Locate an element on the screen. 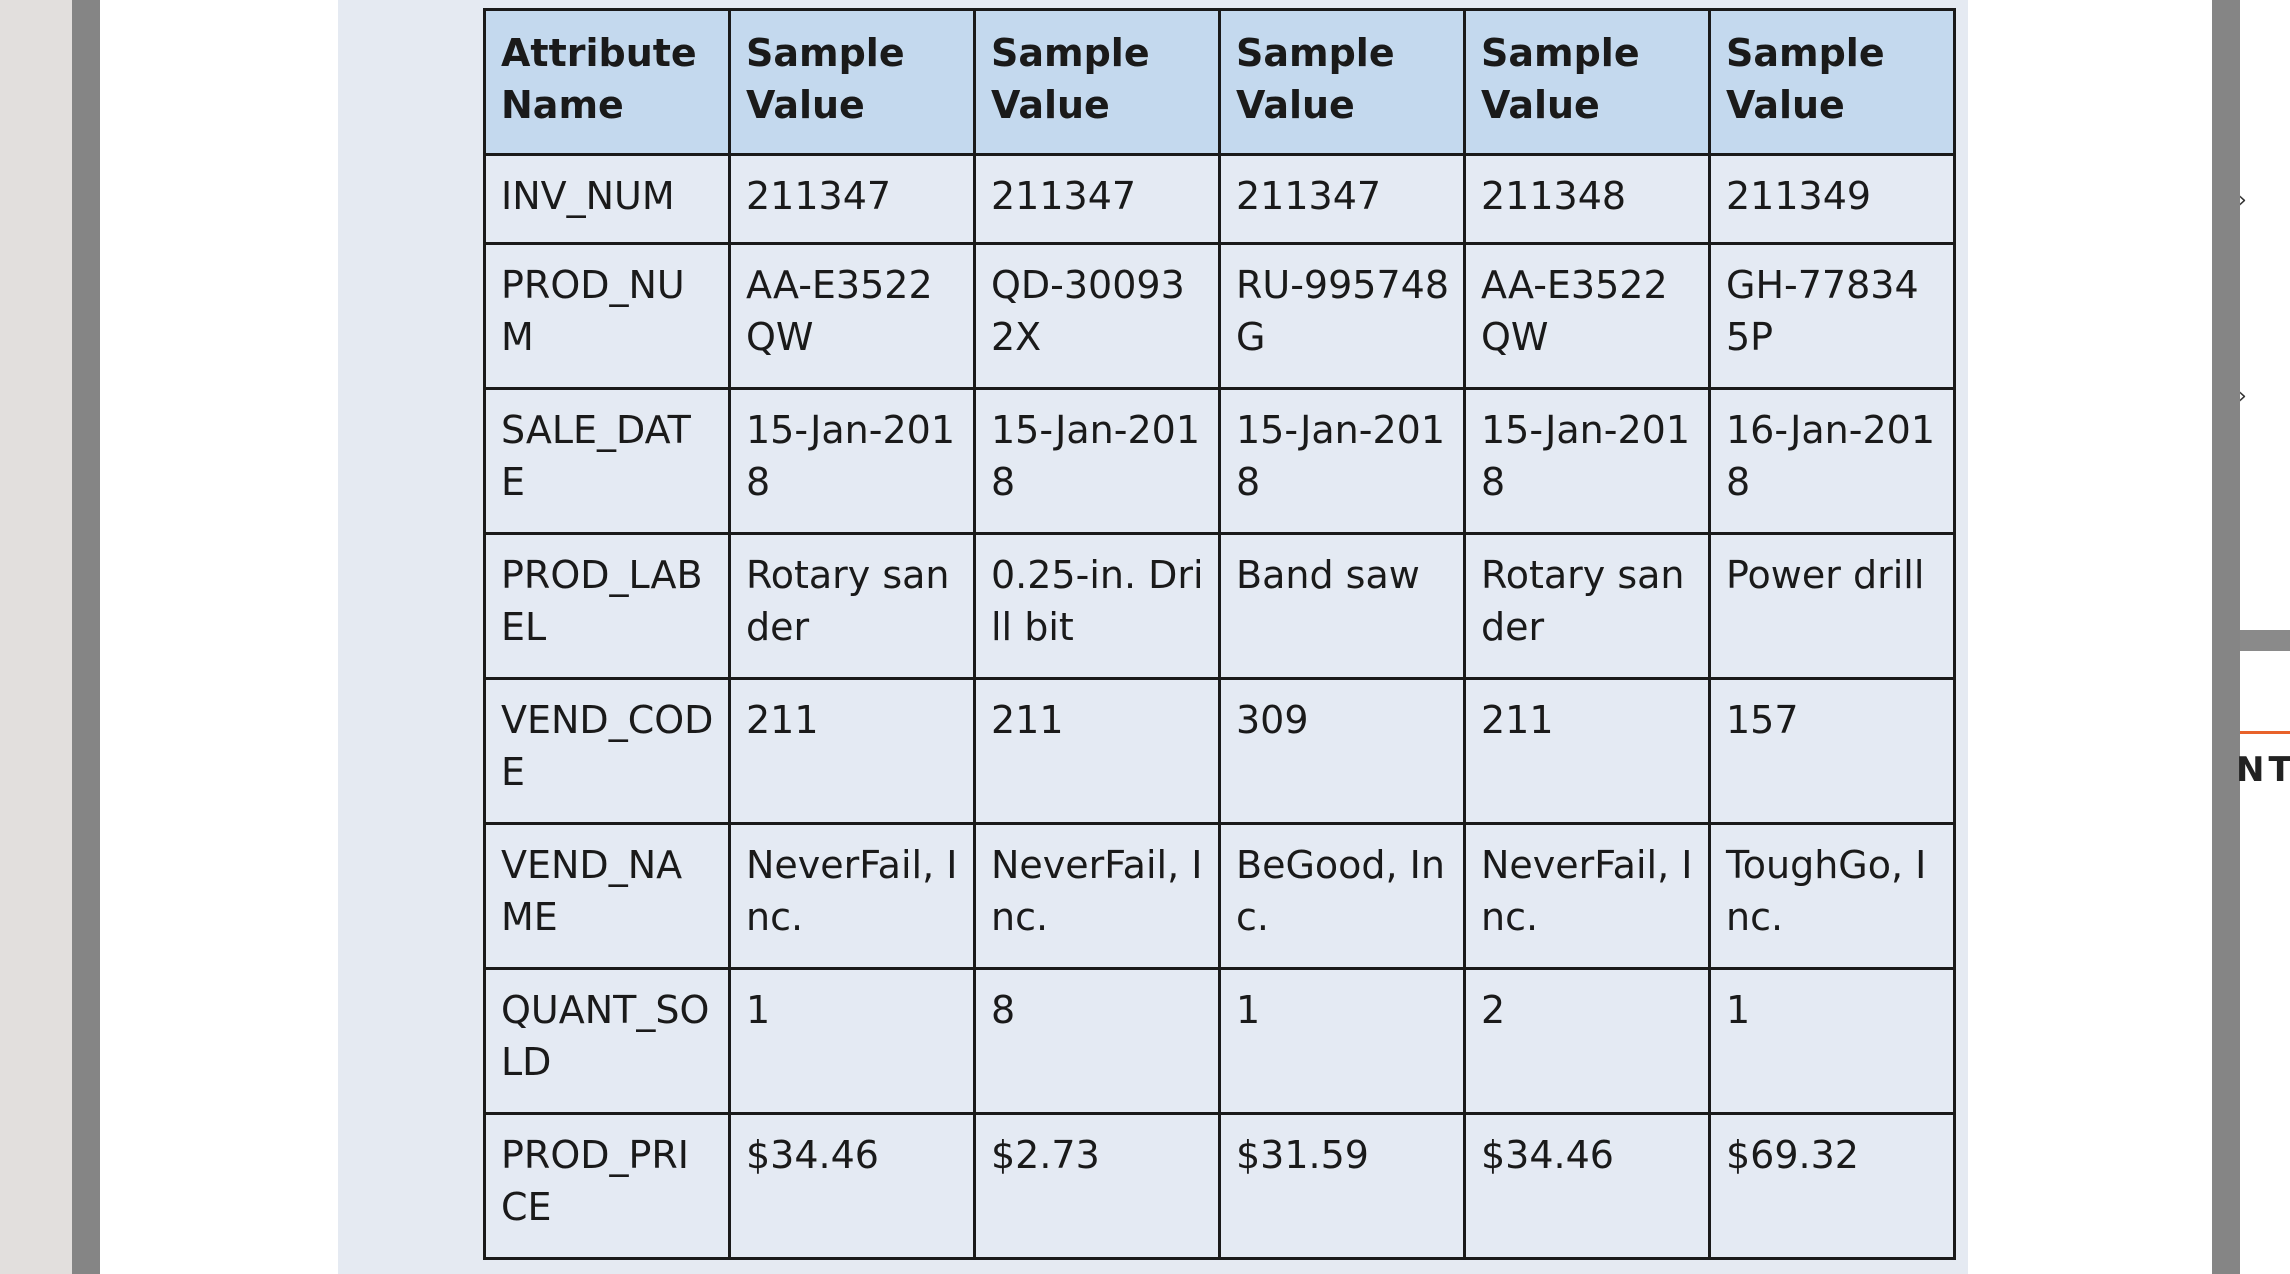 The height and width of the screenshot is (1274, 2290). sample-value-cell: 2 is located at coordinates (1587, 1041).